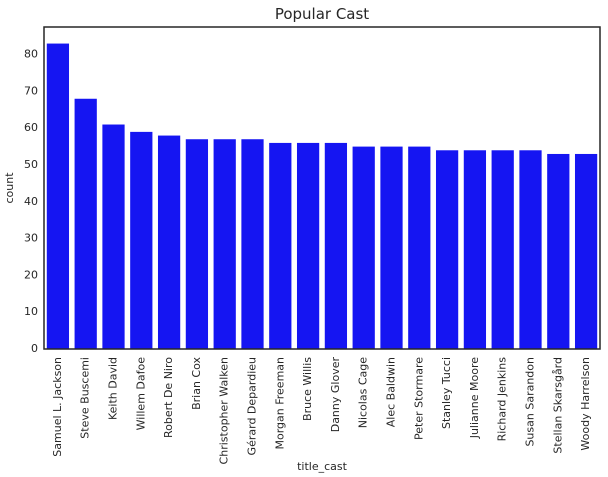  I want to click on chart-title: Popular Cast, so click(322, 14).